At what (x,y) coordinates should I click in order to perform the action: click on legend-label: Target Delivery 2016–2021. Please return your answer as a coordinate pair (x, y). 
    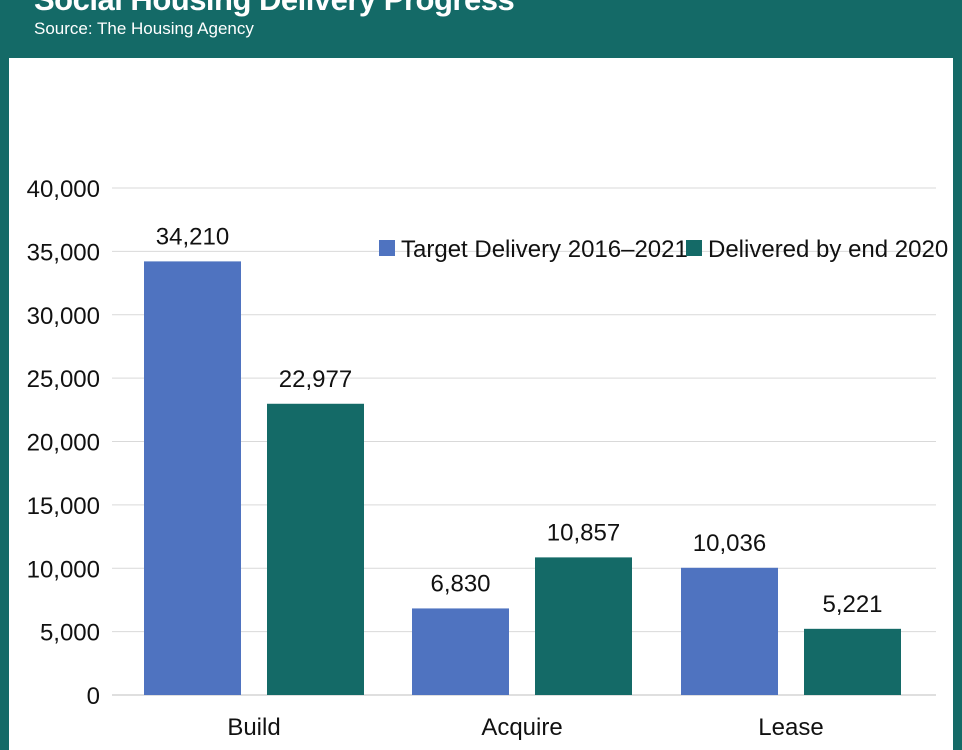
    Looking at the image, I should click on (544, 249).